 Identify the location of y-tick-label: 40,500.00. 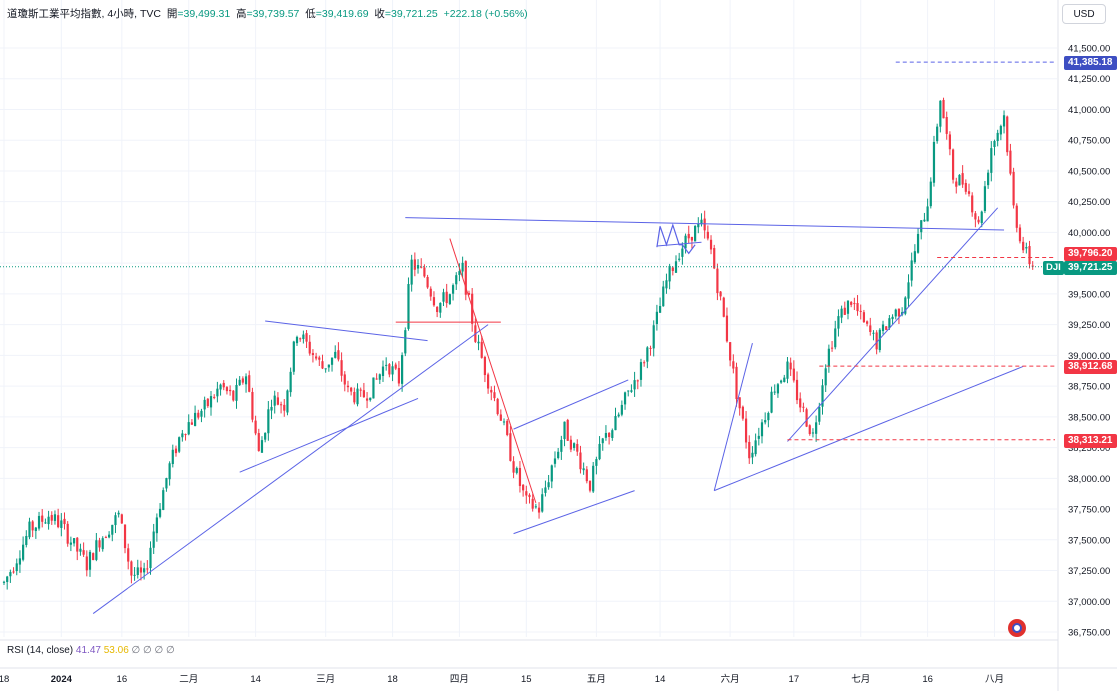
(1089, 171).